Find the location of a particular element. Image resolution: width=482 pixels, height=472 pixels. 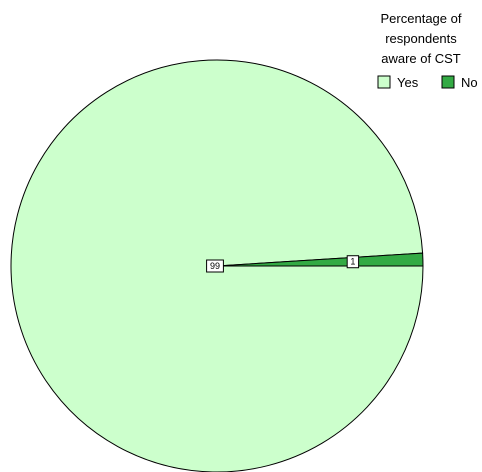

pie-slice-no is located at coordinates (320, 259).